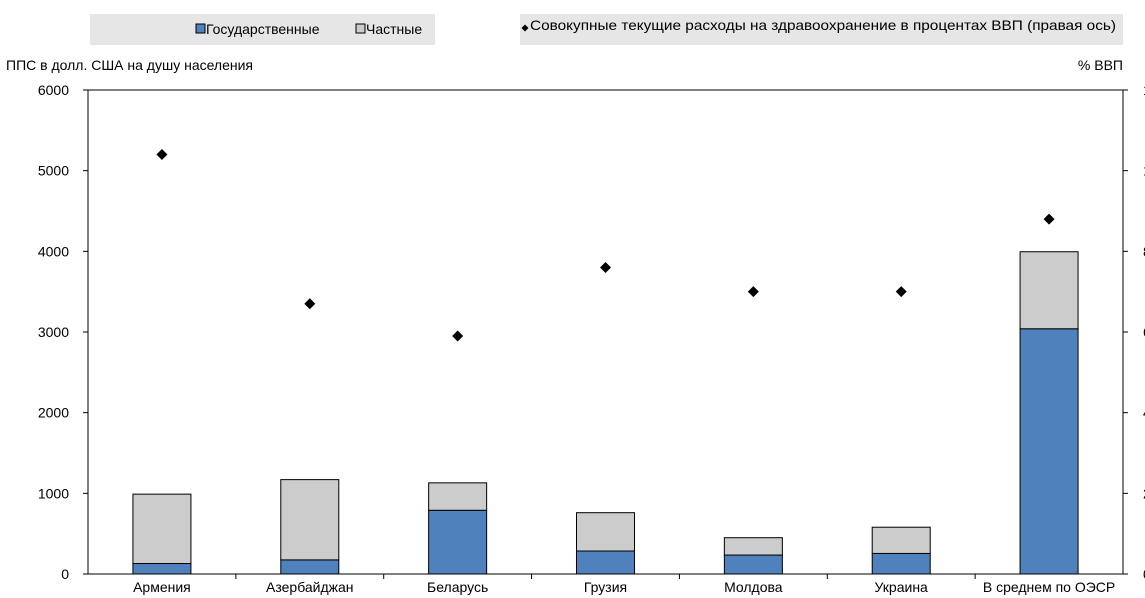 The image size is (1145, 598). I want to click on x-tick-label: Армения, so click(162, 587).